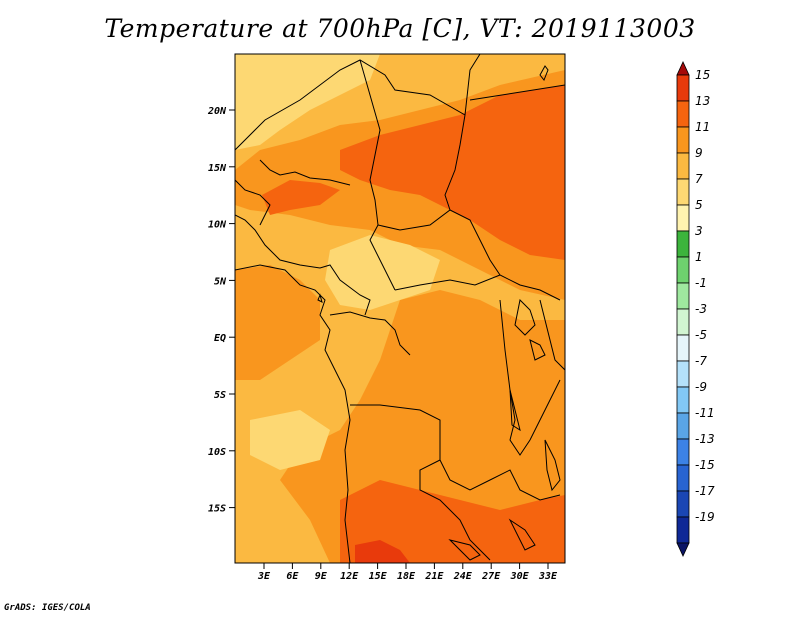 This screenshot has height=618, width=800. I want to click on colorbar-label: -9, so click(701, 387).